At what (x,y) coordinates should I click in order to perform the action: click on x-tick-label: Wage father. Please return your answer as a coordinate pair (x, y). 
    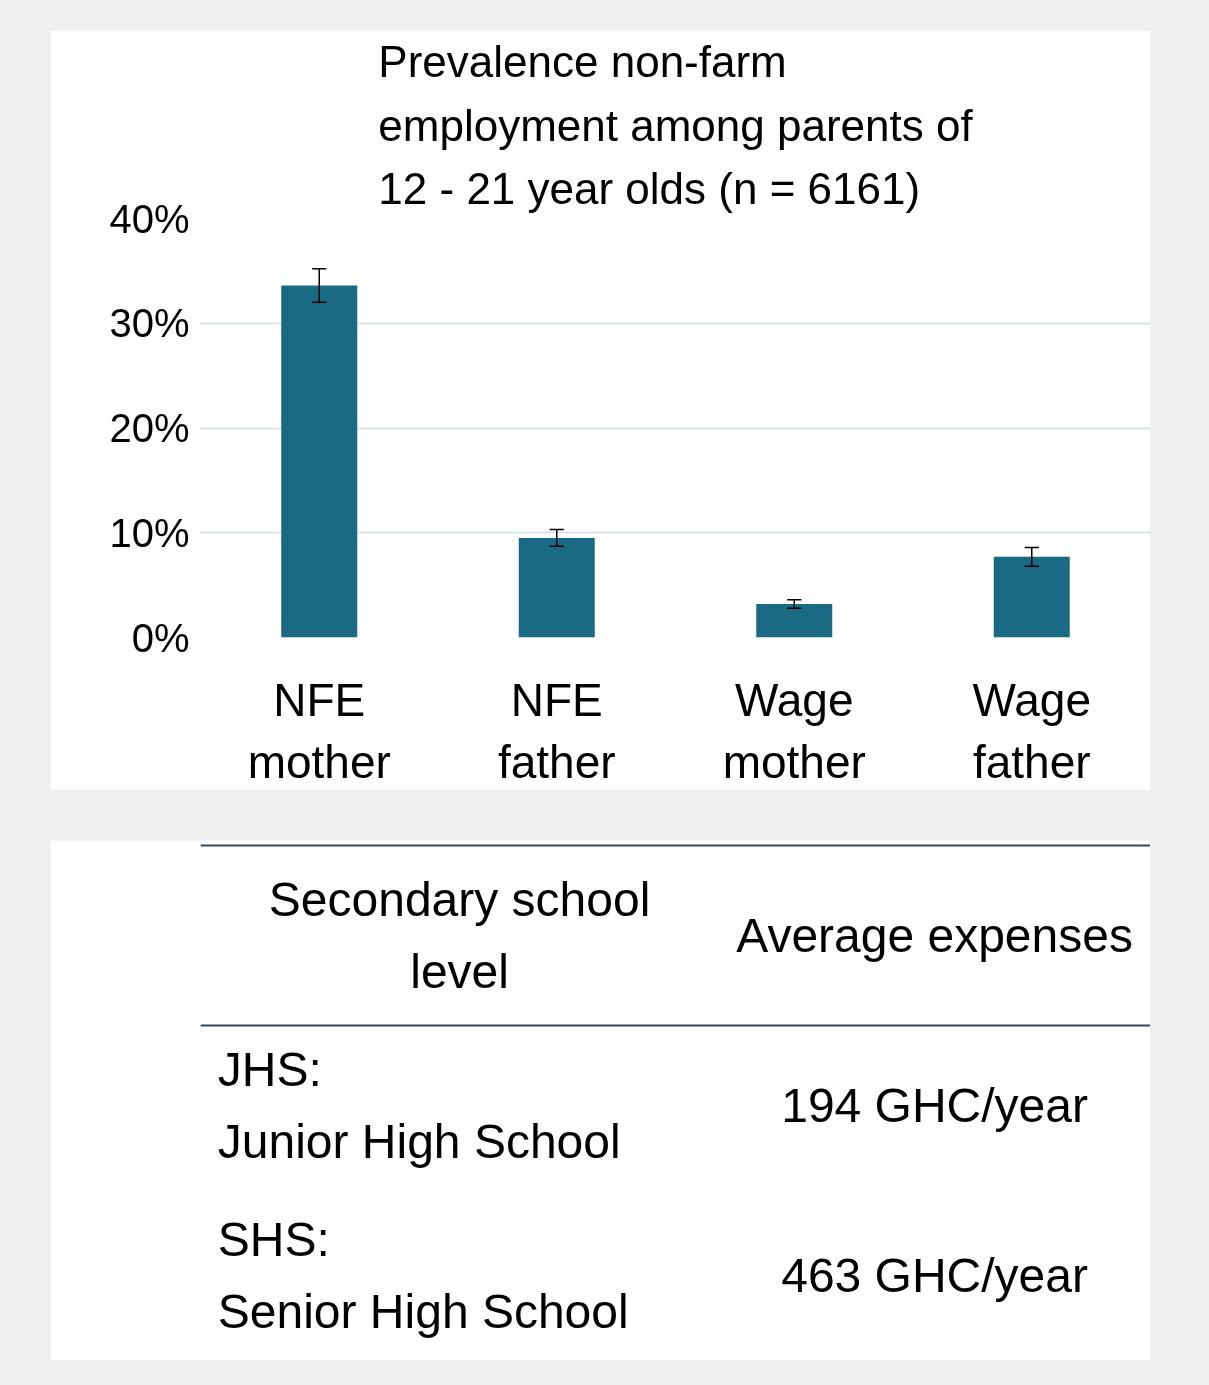
    Looking at the image, I should click on (1031, 730).